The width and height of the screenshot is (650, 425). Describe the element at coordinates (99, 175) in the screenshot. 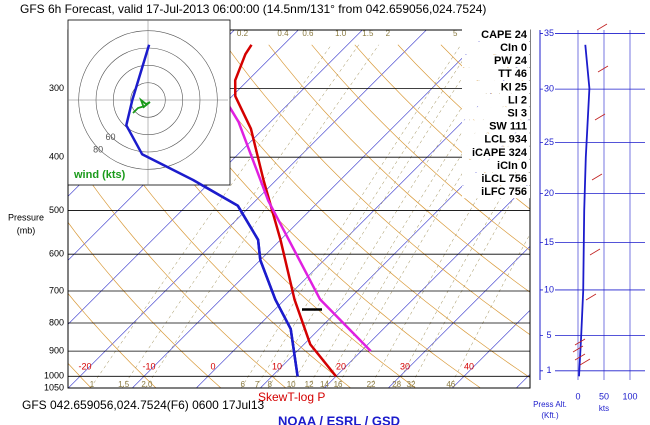

I see `hodograph-label: wind (kts)` at that location.